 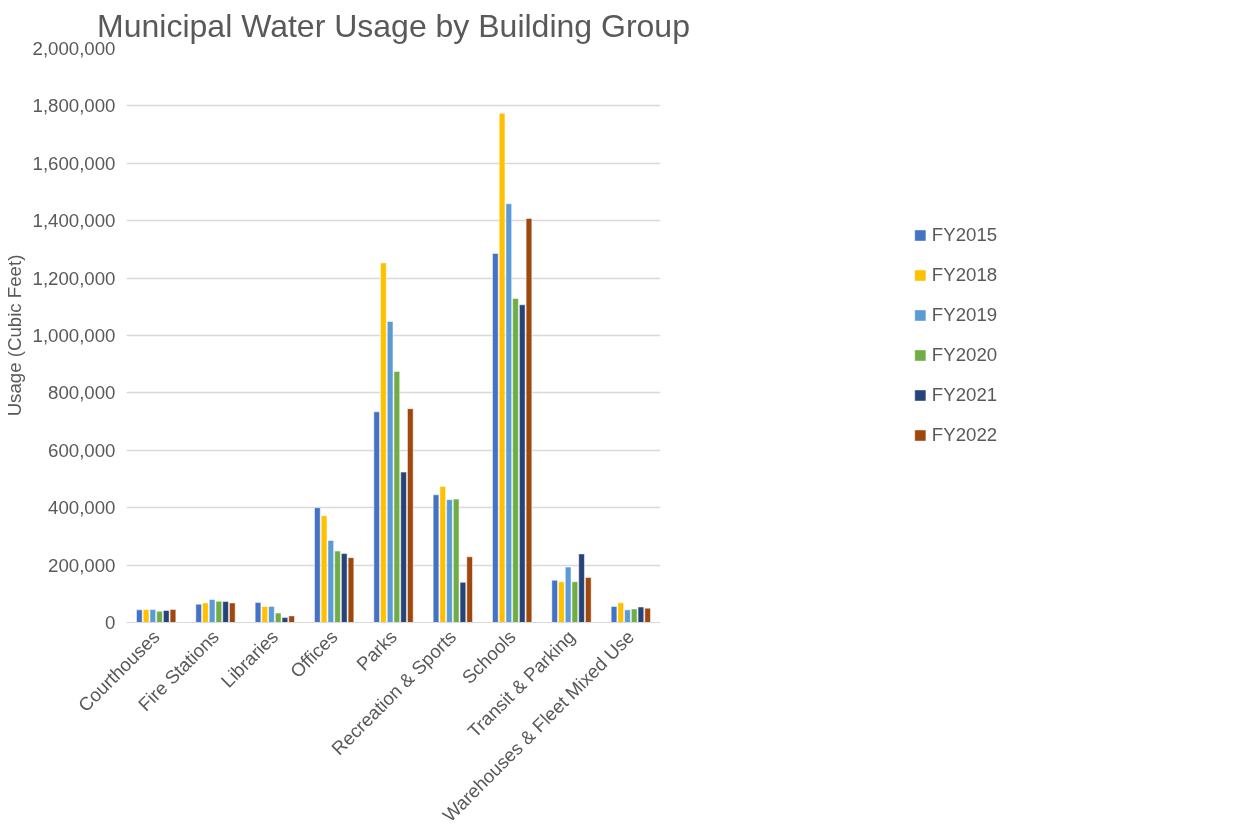 What do you see at coordinates (964, 435) in the screenshot?
I see `legend-label: FY2022` at bounding box center [964, 435].